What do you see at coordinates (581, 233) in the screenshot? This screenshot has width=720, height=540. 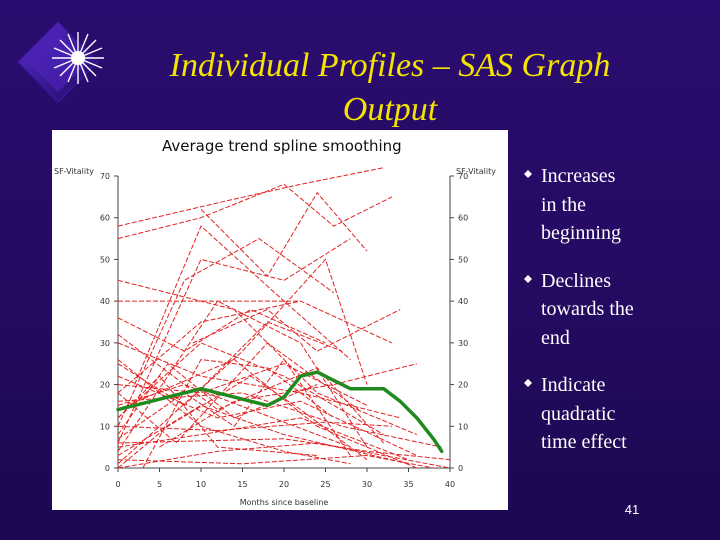 I see `bullet-line: beginning` at bounding box center [581, 233].